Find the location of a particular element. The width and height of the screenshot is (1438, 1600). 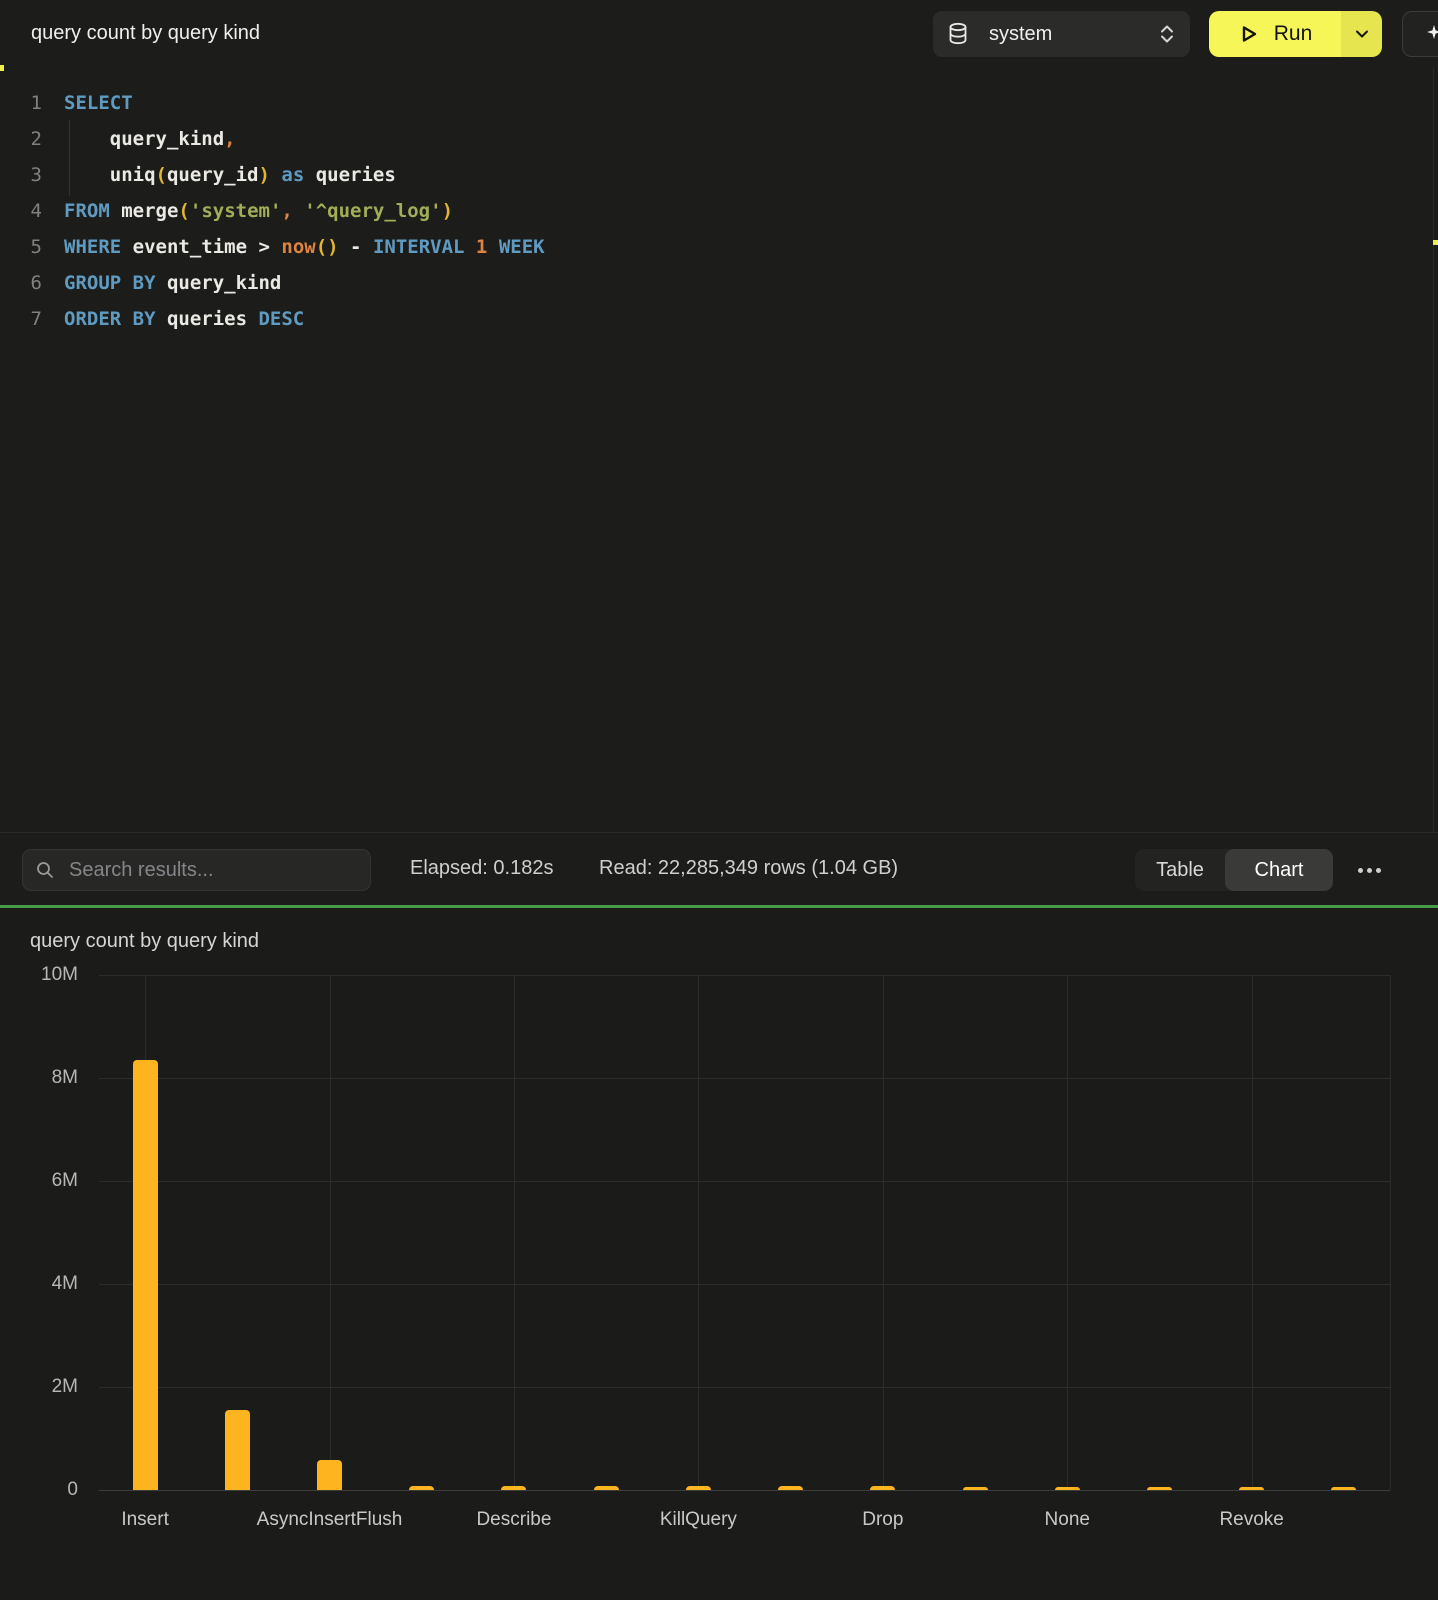

query-title: query count by query kind is located at coordinates (146, 33).